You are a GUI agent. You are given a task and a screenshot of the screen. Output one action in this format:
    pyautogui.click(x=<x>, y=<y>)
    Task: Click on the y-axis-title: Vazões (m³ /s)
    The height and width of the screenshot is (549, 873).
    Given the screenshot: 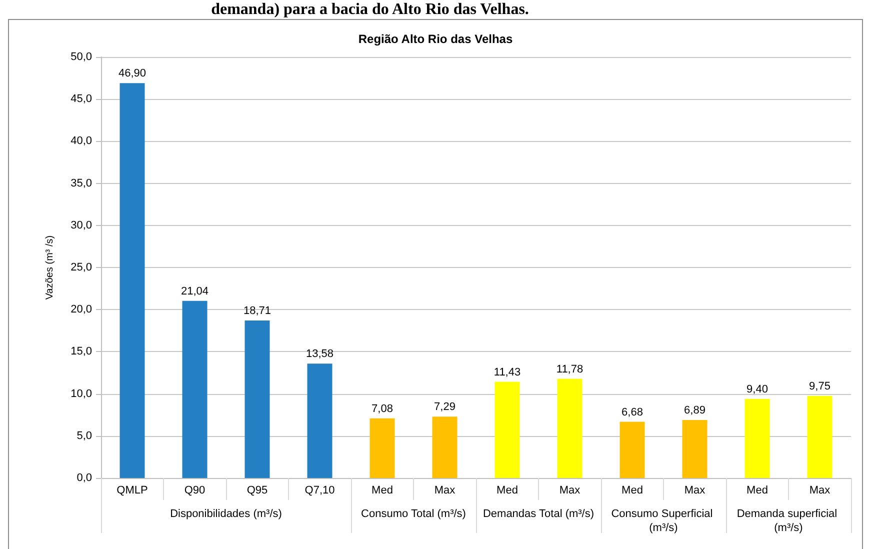 What is the action you would take?
    pyautogui.click(x=50, y=267)
    